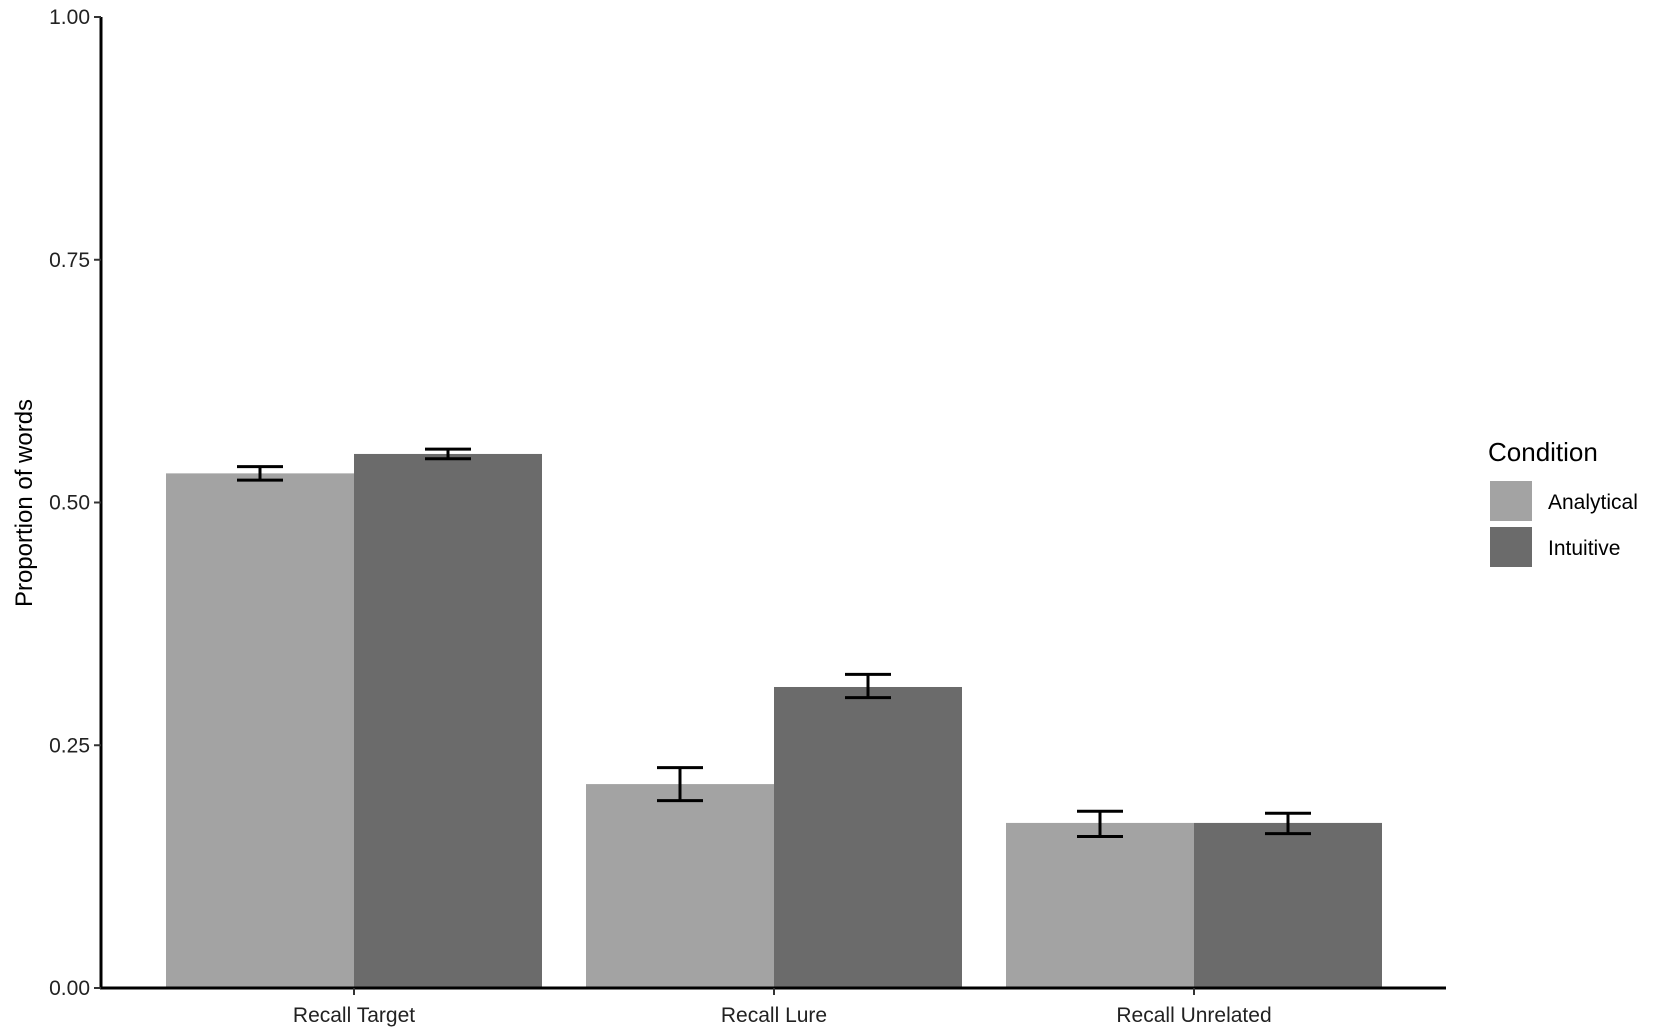 The image size is (1654, 1034). Describe the element at coordinates (69, 503) in the screenshot. I see `y-tick-label: 0.50` at that location.